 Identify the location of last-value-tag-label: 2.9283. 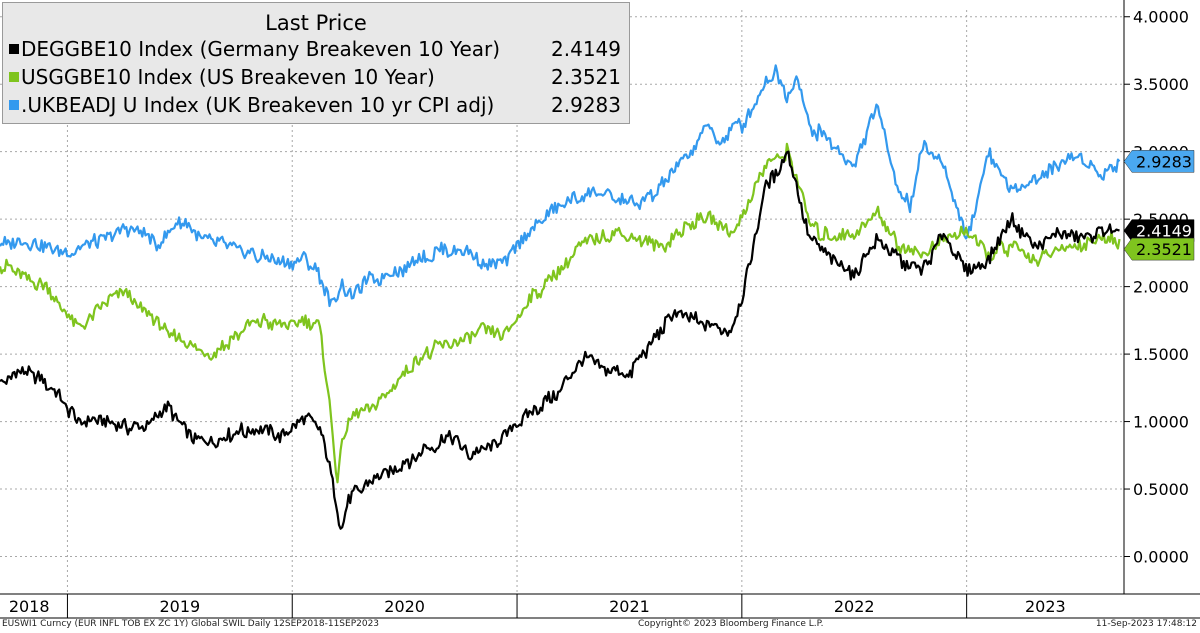
(1164, 161).